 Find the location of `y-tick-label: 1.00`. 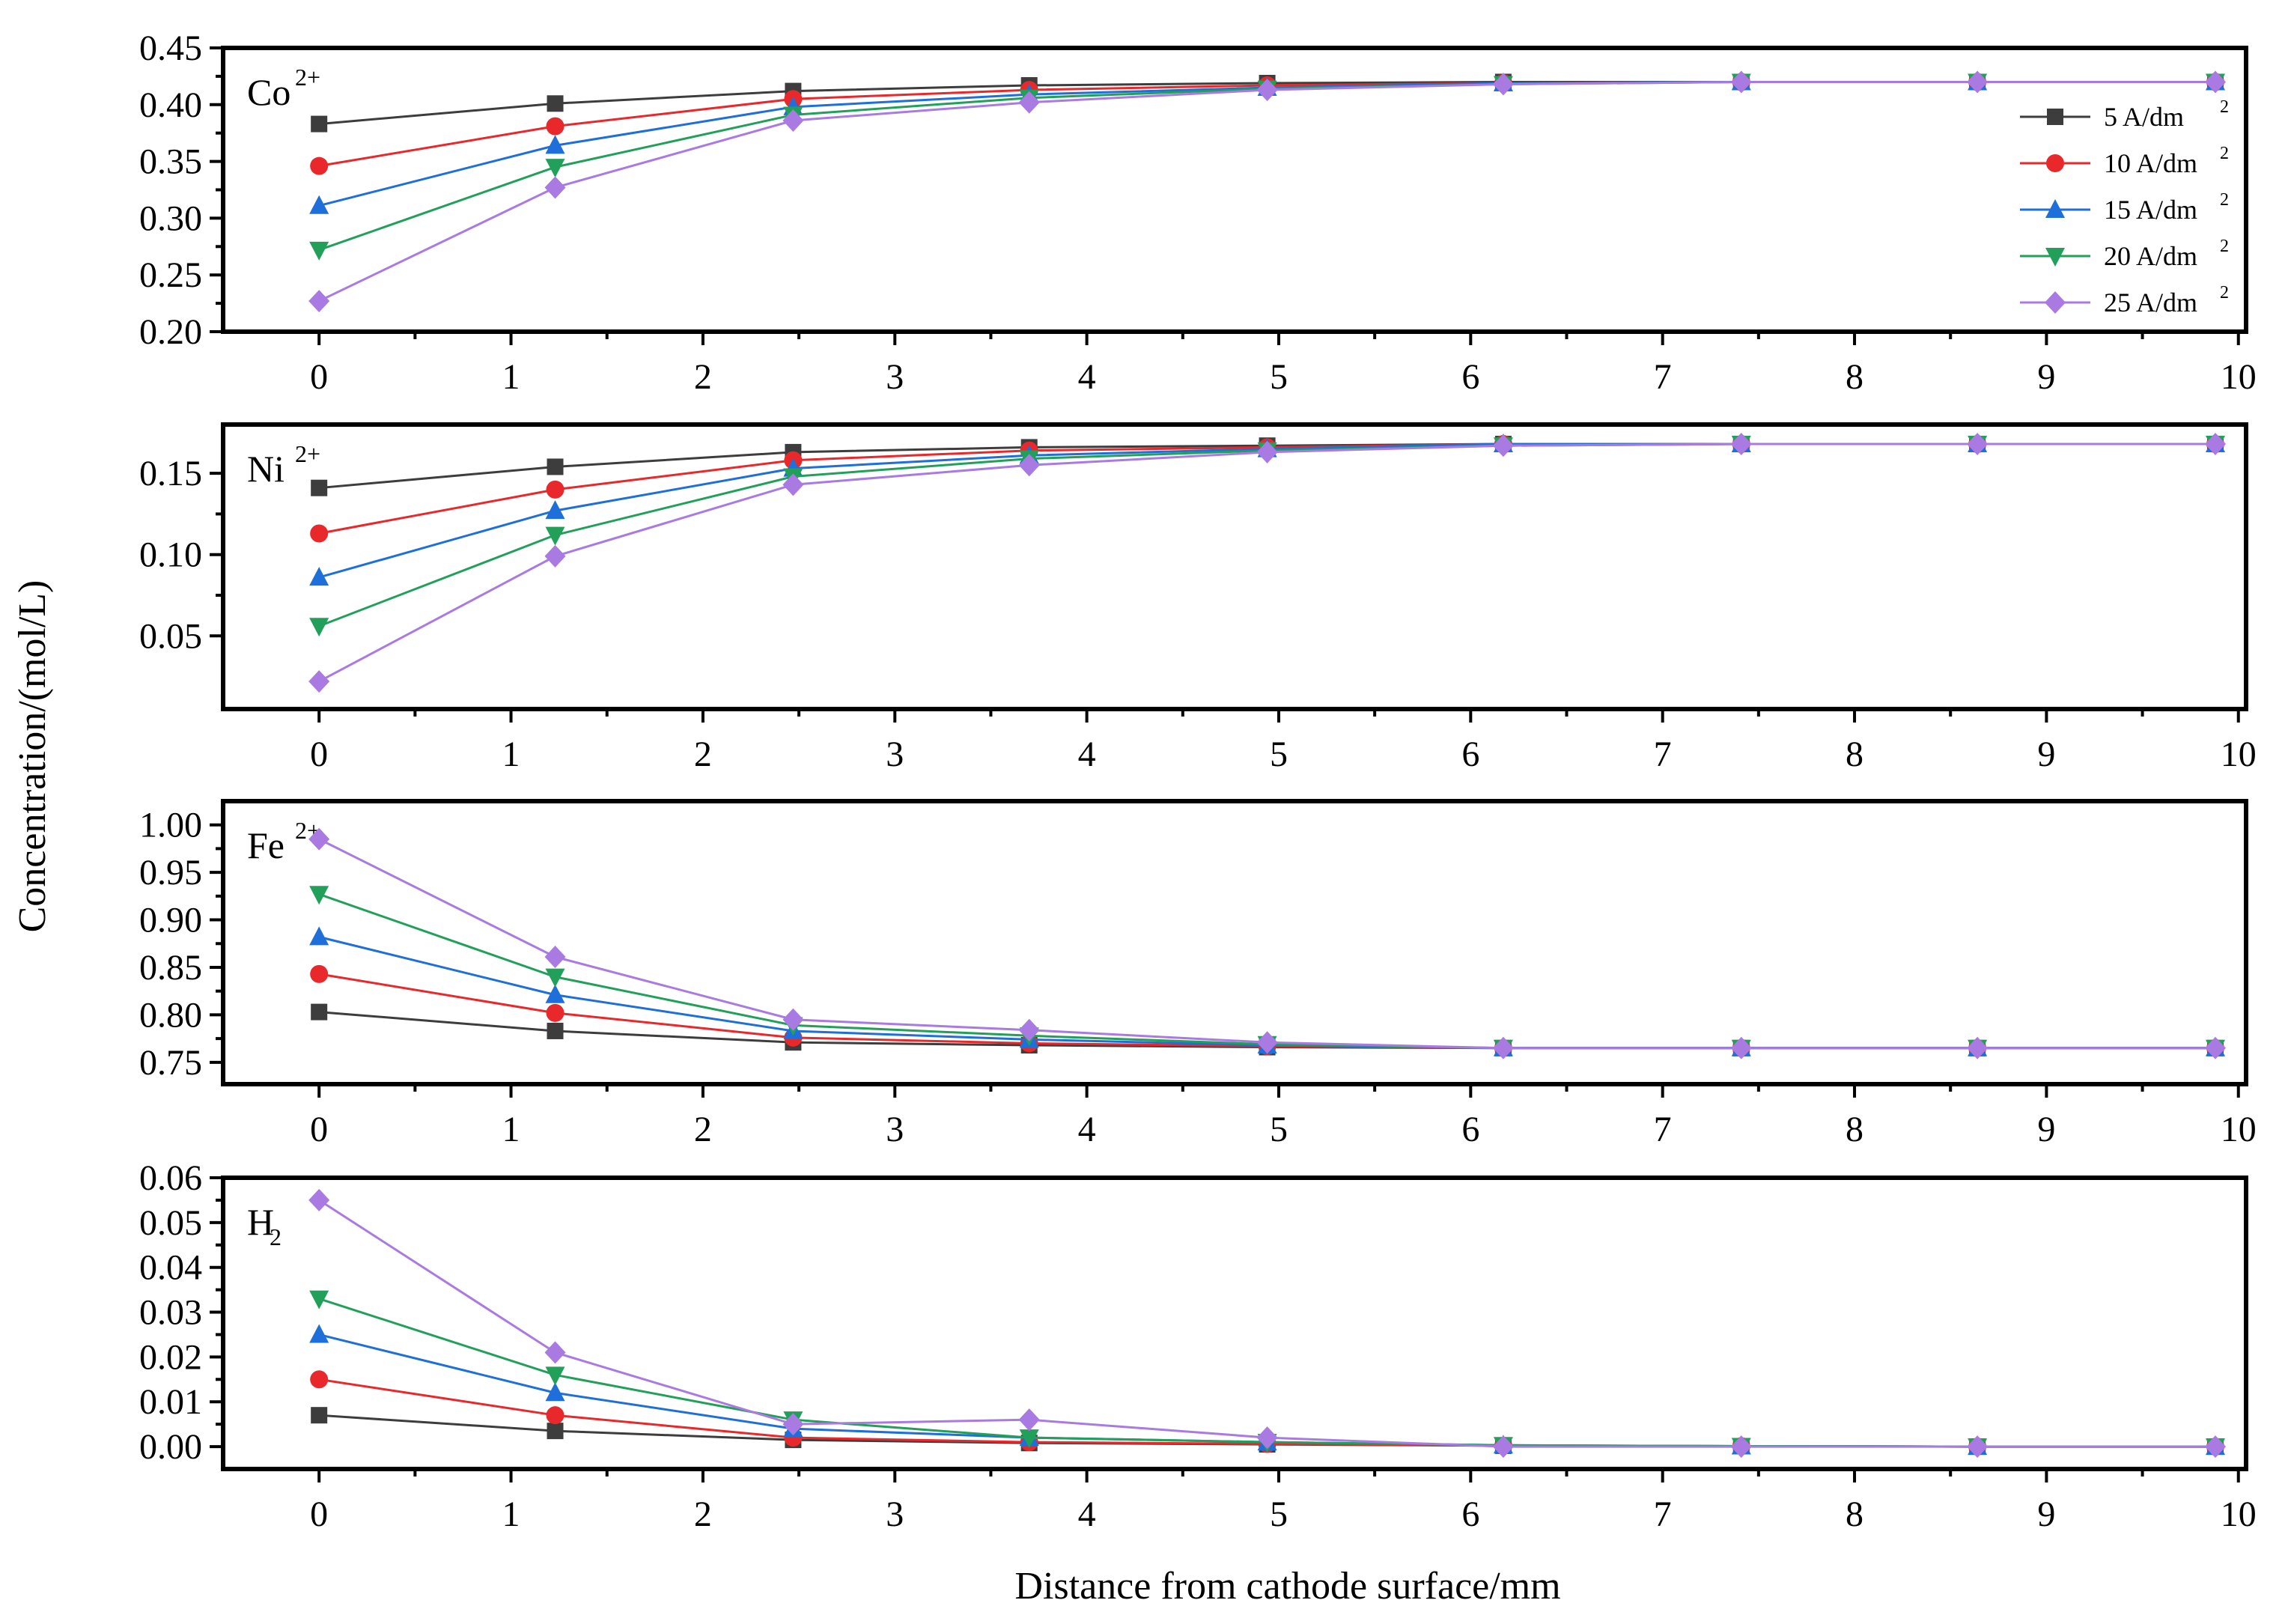

y-tick-label: 1.00 is located at coordinates (170, 826).